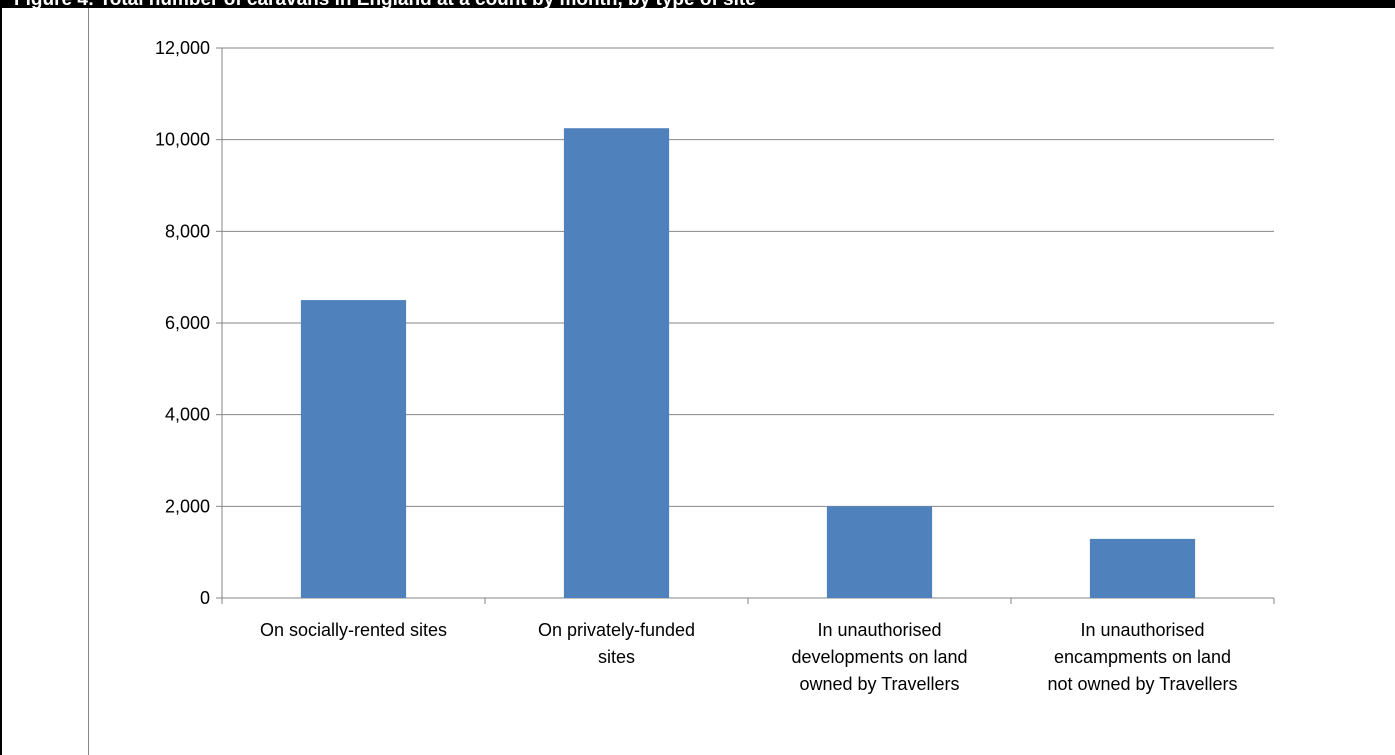  I want to click on x-category-label: encampments on land, so click(1142, 657).